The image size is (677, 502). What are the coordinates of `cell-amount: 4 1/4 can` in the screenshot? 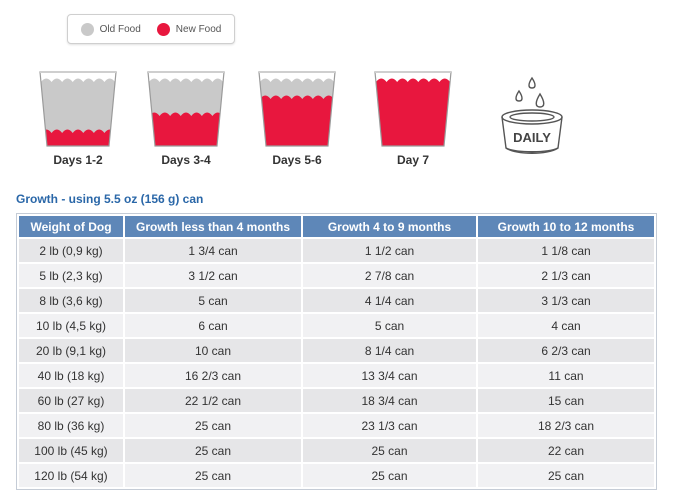 It's located at (389, 300).